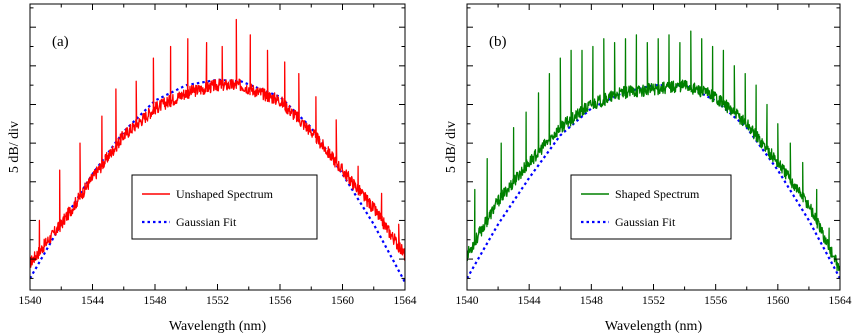  I want to click on panel-label: (a), so click(60, 42).